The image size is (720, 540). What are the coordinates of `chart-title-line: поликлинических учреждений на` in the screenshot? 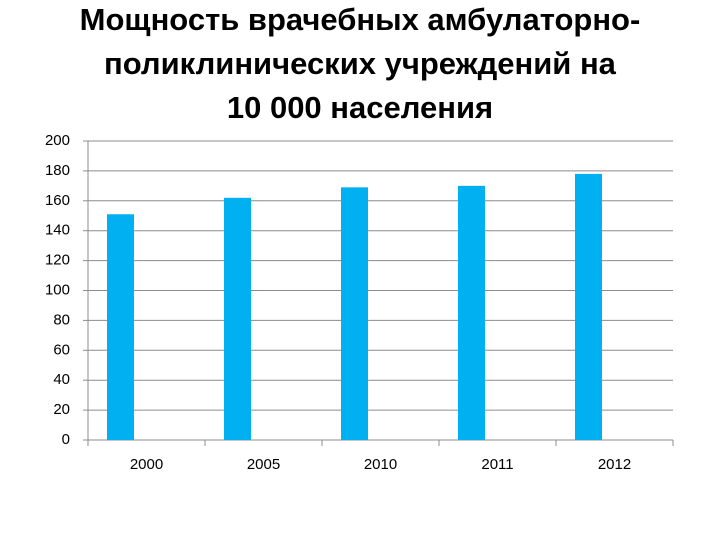 It's located at (360, 63).